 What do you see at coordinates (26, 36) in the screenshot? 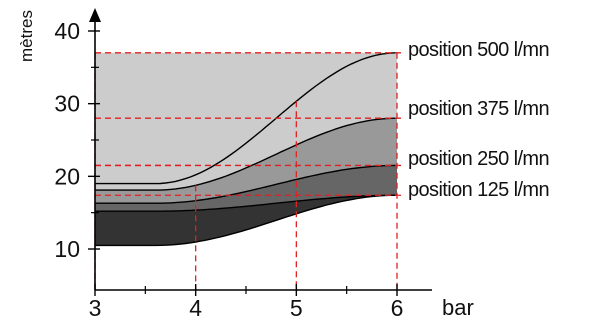
I see `y-axis-title: mètres` at bounding box center [26, 36].